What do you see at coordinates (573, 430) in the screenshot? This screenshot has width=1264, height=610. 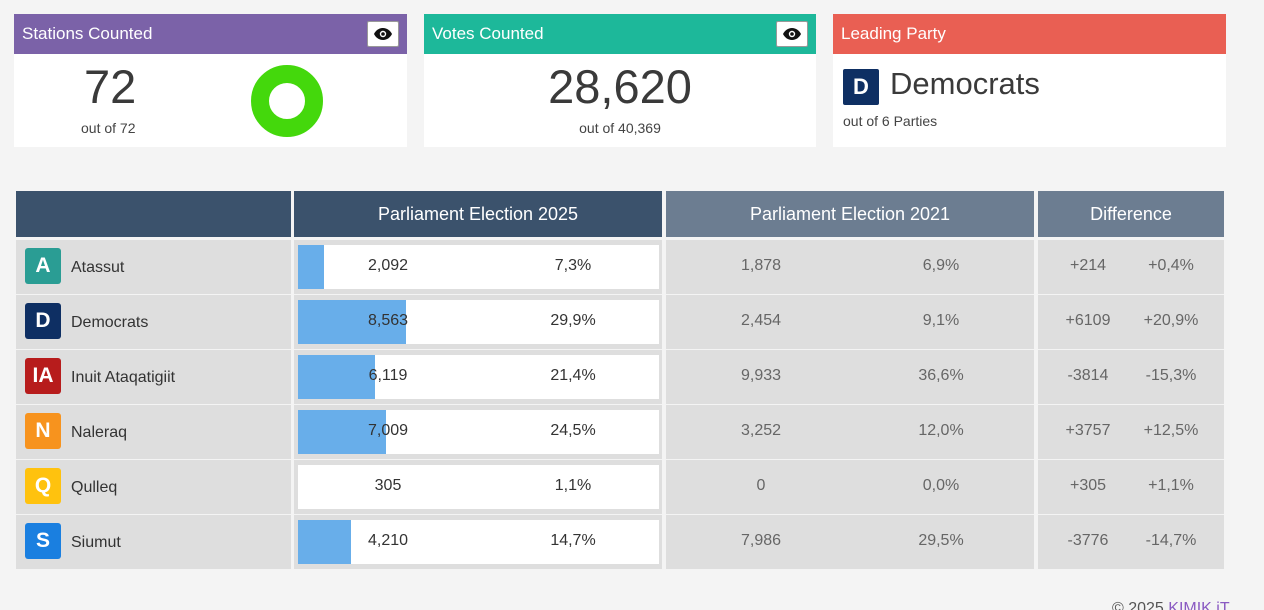 I see `percent-2025: 24,5%` at bounding box center [573, 430].